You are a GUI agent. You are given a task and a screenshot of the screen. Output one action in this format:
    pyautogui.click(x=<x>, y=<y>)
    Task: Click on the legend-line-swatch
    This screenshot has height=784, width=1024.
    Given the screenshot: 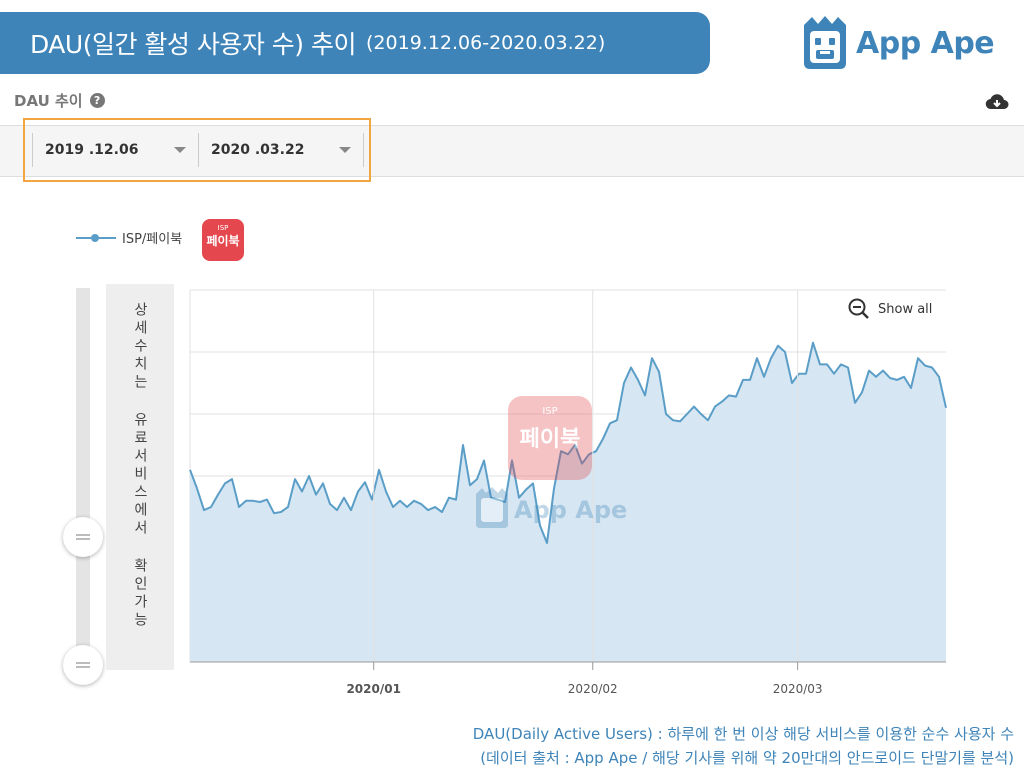 What is the action you would take?
    pyautogui.click(x=96, y=238)
    